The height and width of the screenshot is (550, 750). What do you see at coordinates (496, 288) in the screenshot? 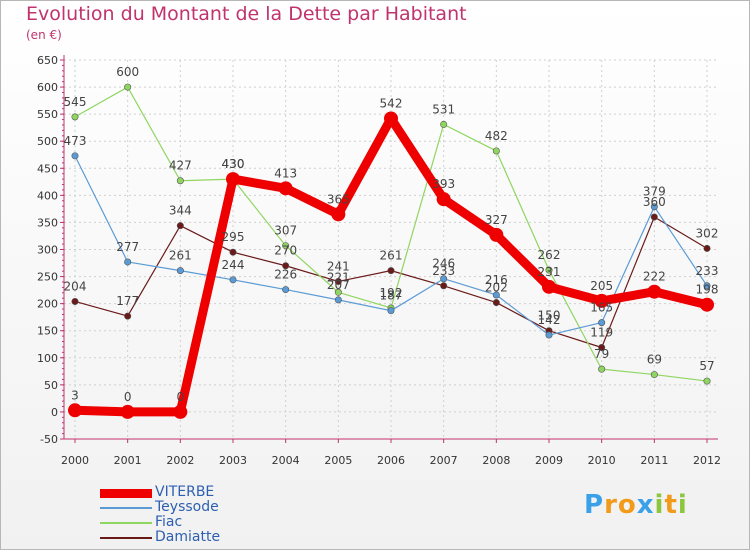
I see `data-label: 202` at bounding box center [496, 288].